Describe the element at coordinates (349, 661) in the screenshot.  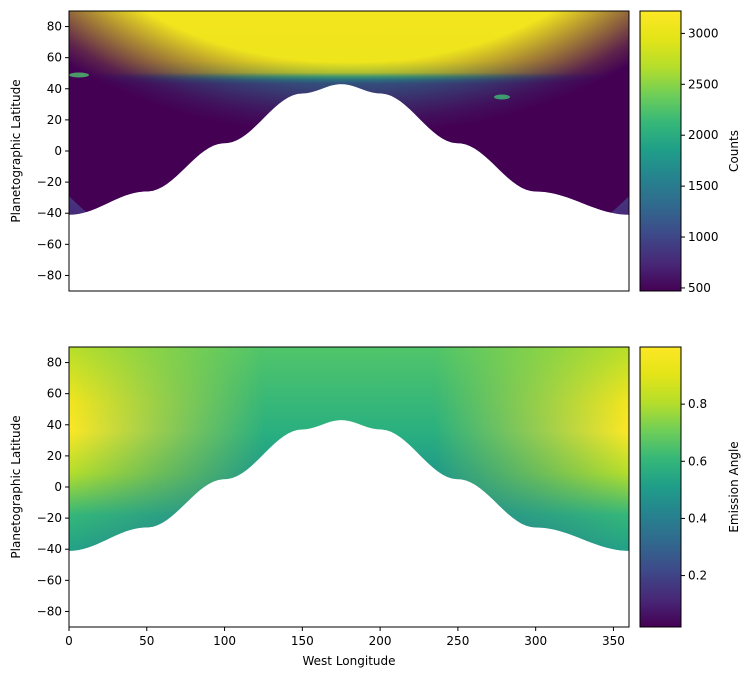
I see `bottom-panel-x-label: West Longitude` at that location.